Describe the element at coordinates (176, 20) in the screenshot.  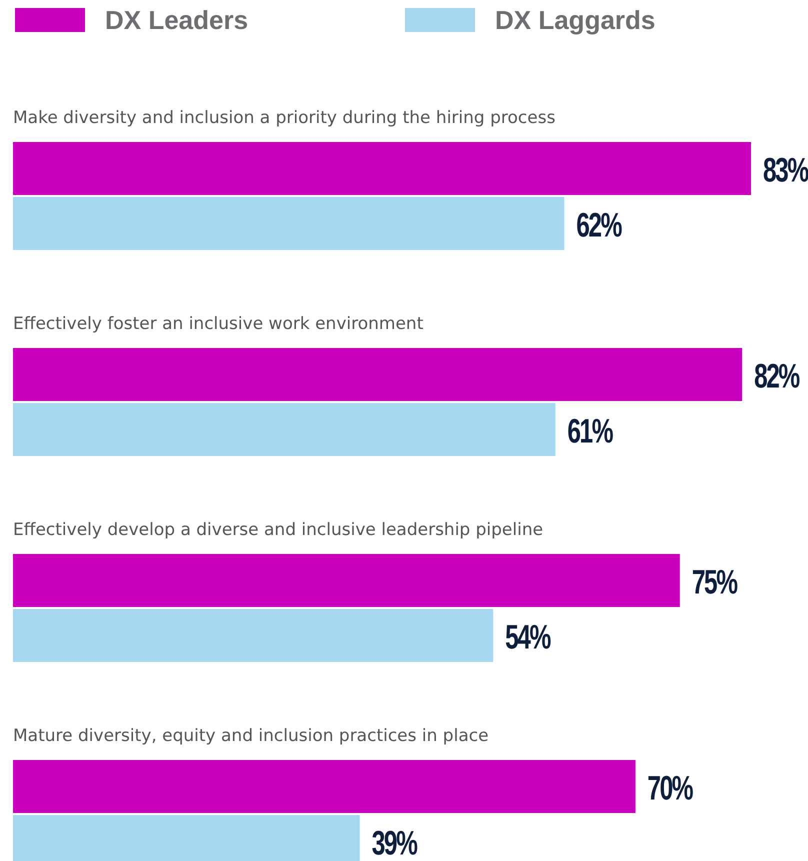
I see `legend-label: DX Leaders` at that location.